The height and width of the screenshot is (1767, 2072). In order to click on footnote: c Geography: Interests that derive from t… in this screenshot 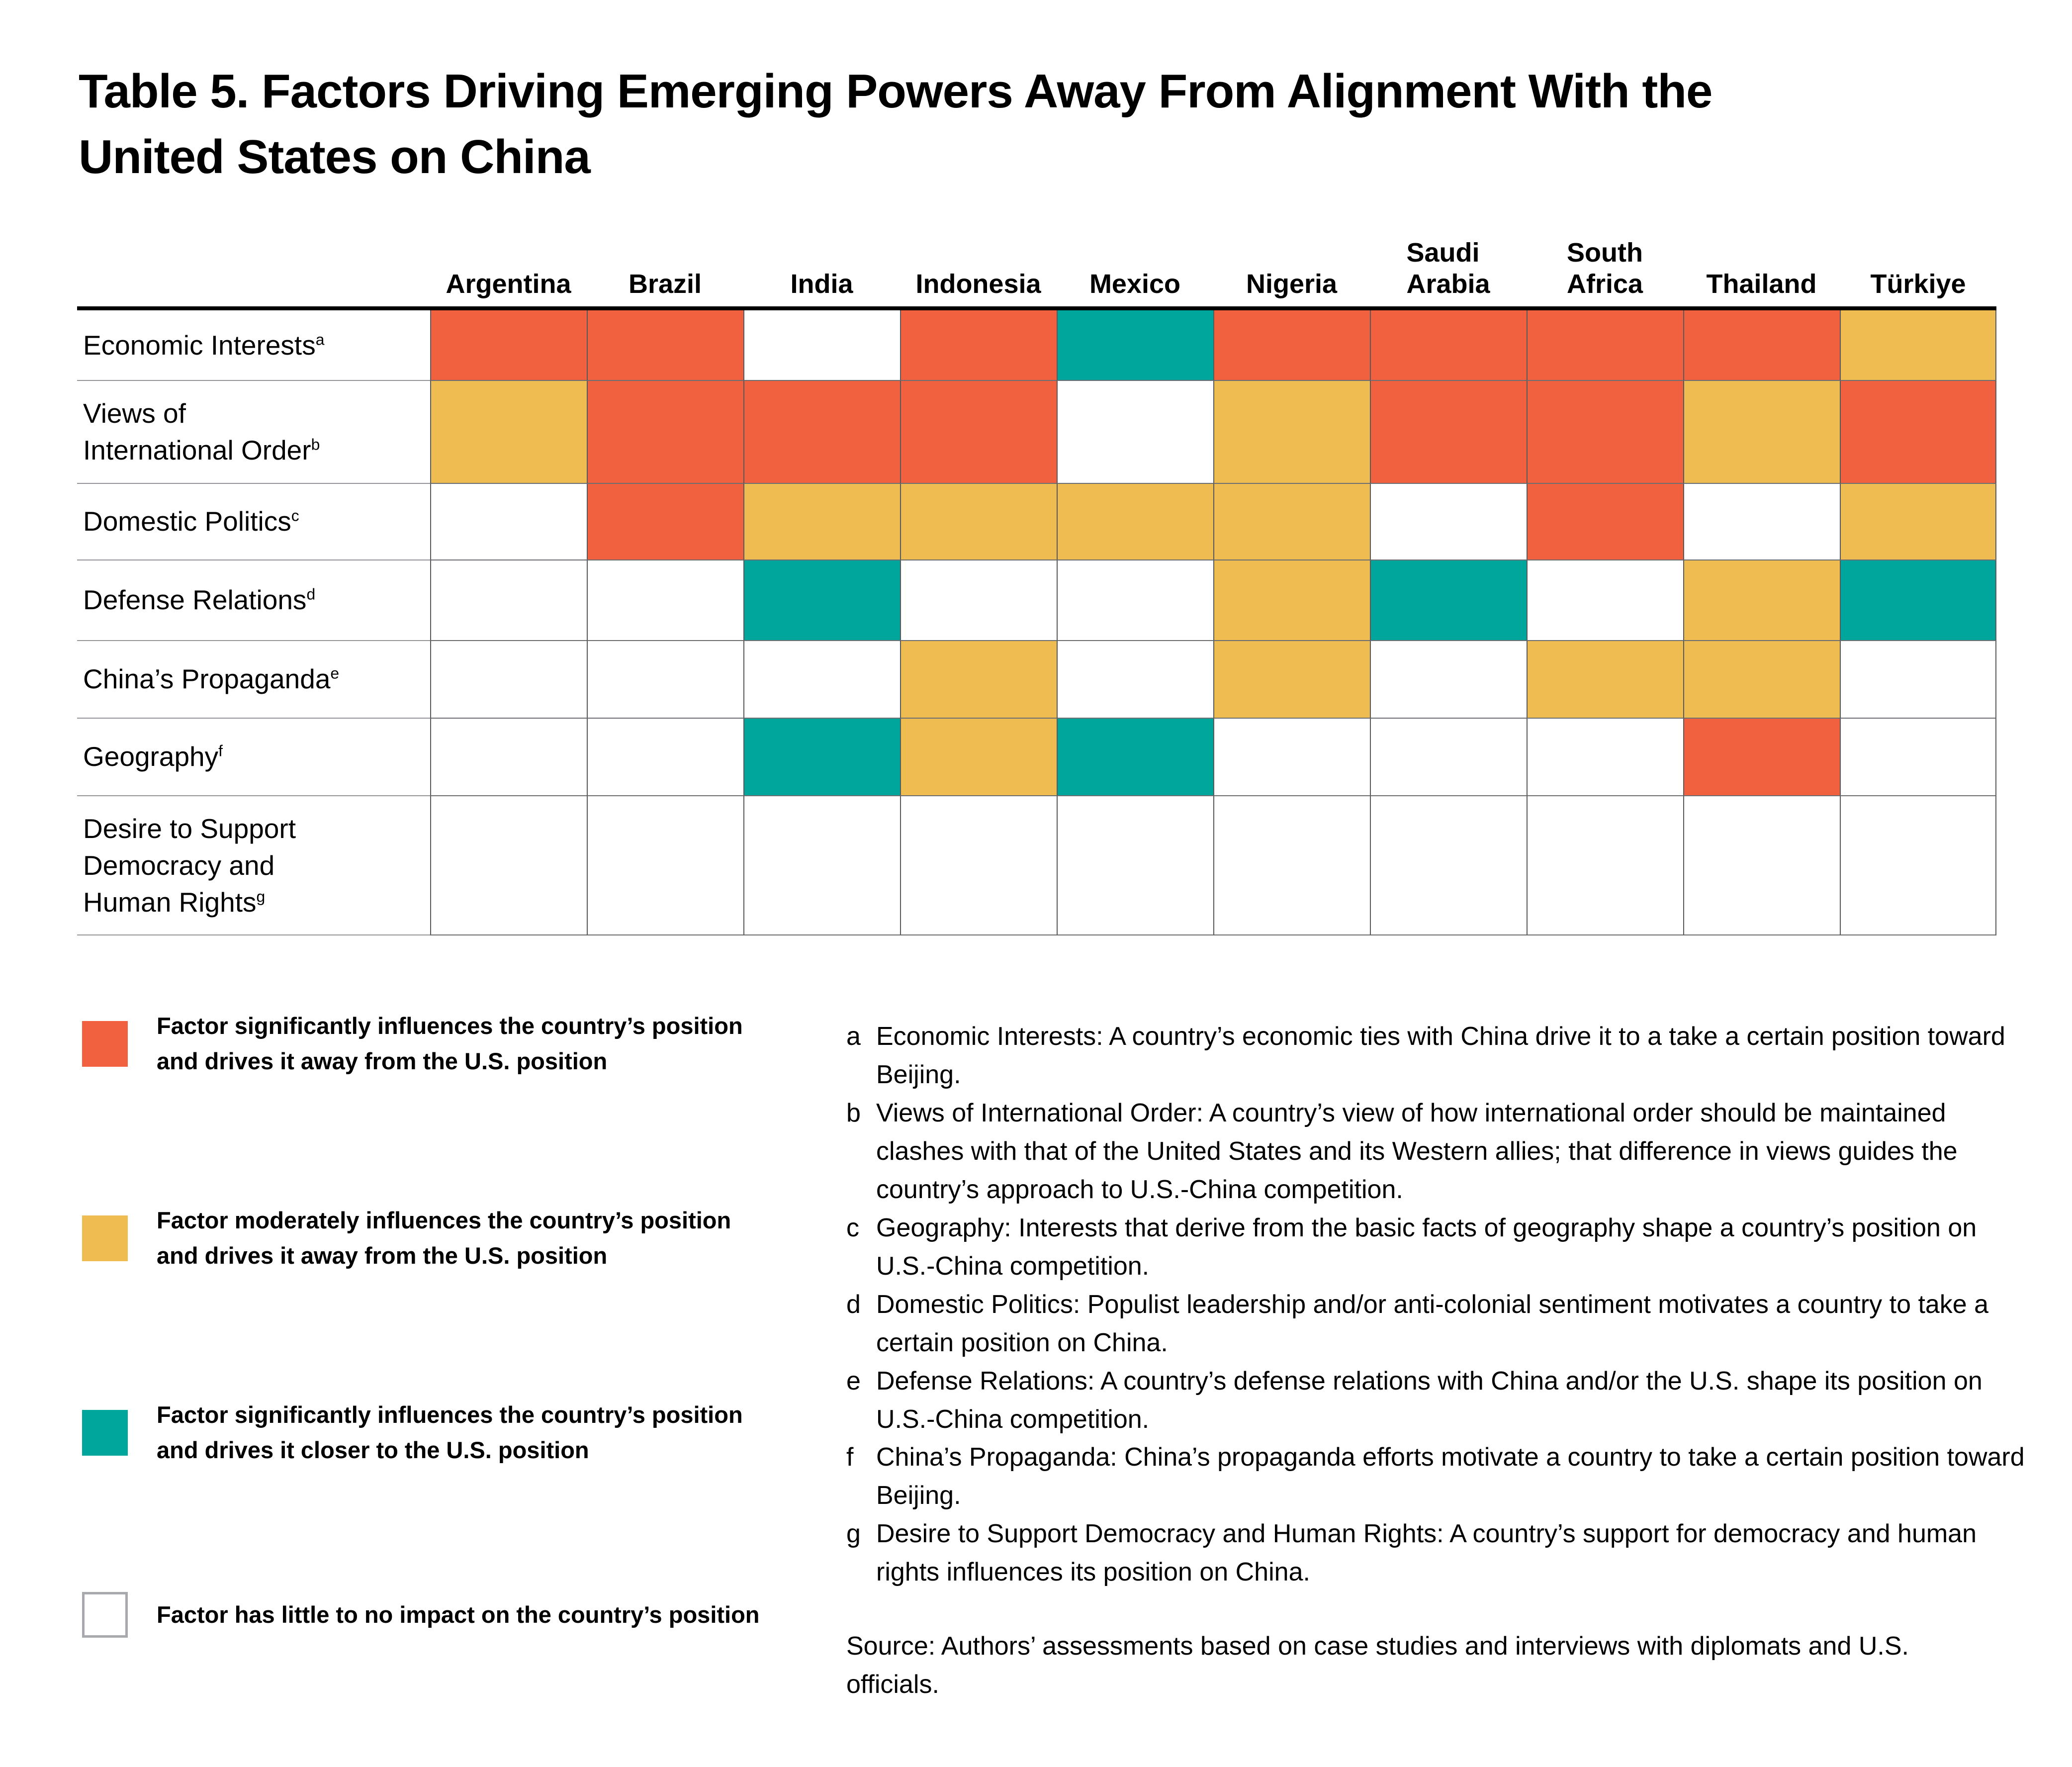, I will do `click(1443, 1247)`.